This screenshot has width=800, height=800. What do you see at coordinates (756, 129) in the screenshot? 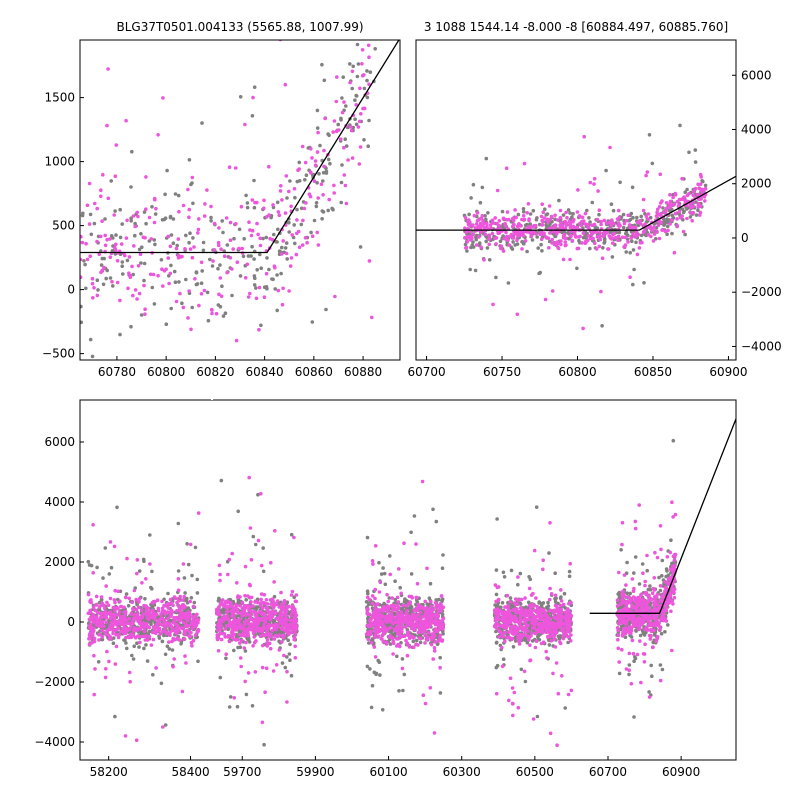
I see `y-tick-label: 4000` at bounding box center [756, 129].